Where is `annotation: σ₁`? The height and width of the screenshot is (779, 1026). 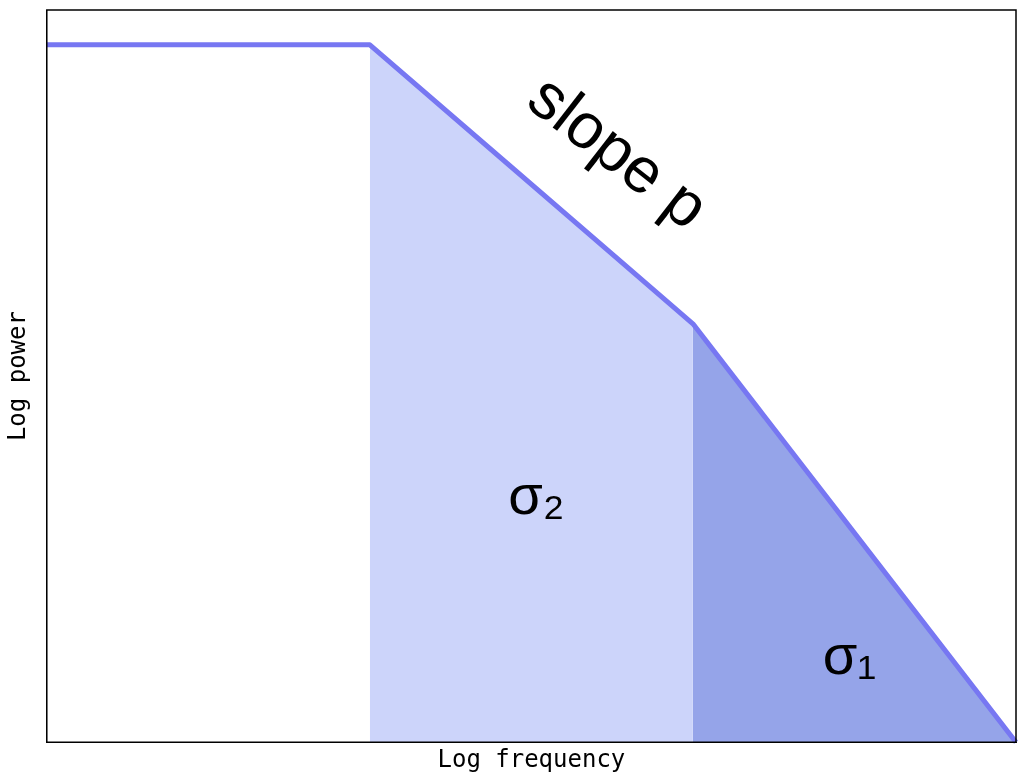
annotation: σ₁ is located at coordinates (849, 654).